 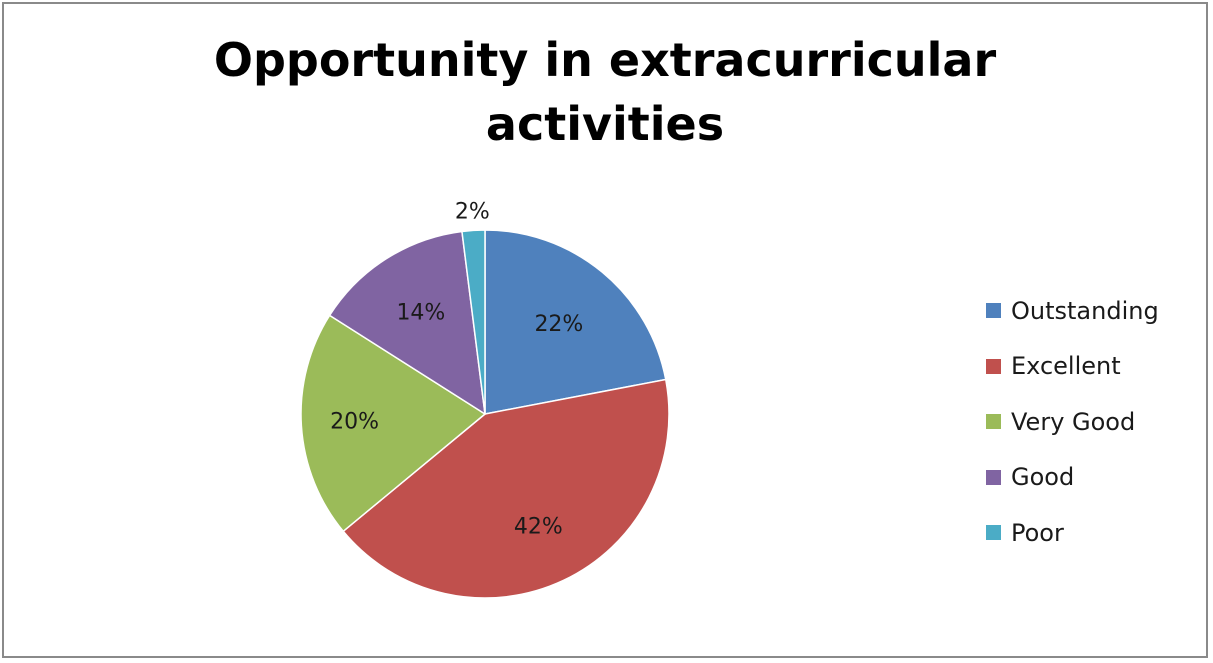 What do you see at coordinates (605, 124) in the screenshot?
I see `chart-title-line-2: activities` at bounding box center [605, 124].